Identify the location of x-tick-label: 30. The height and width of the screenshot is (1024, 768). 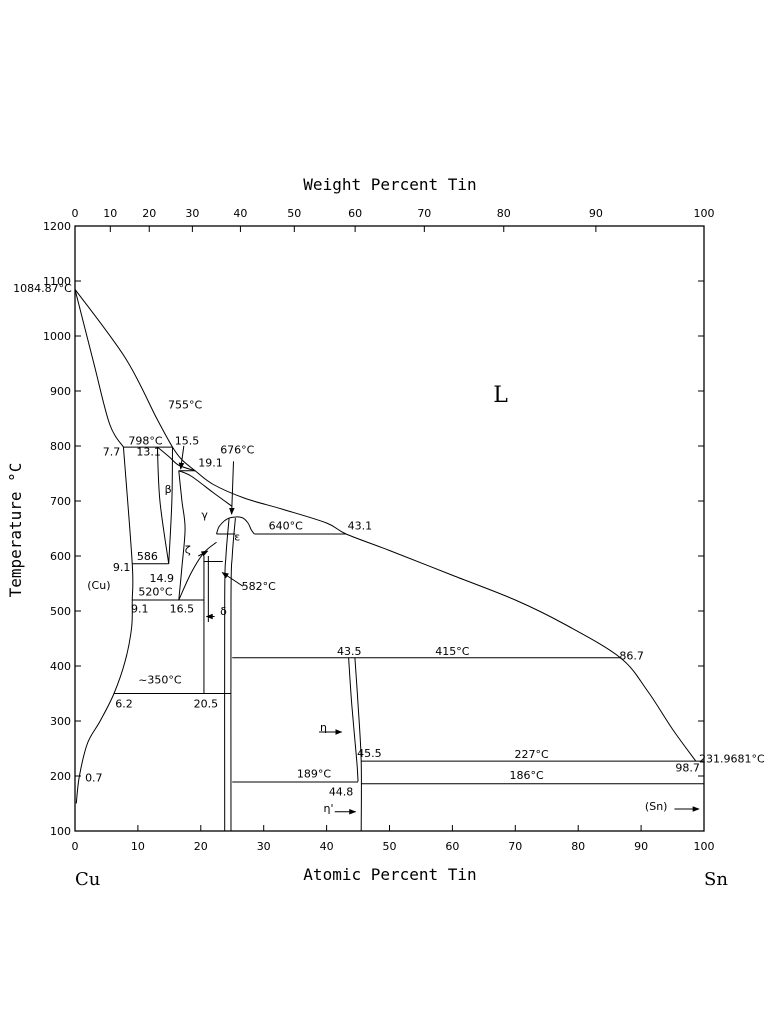
(264, 846).